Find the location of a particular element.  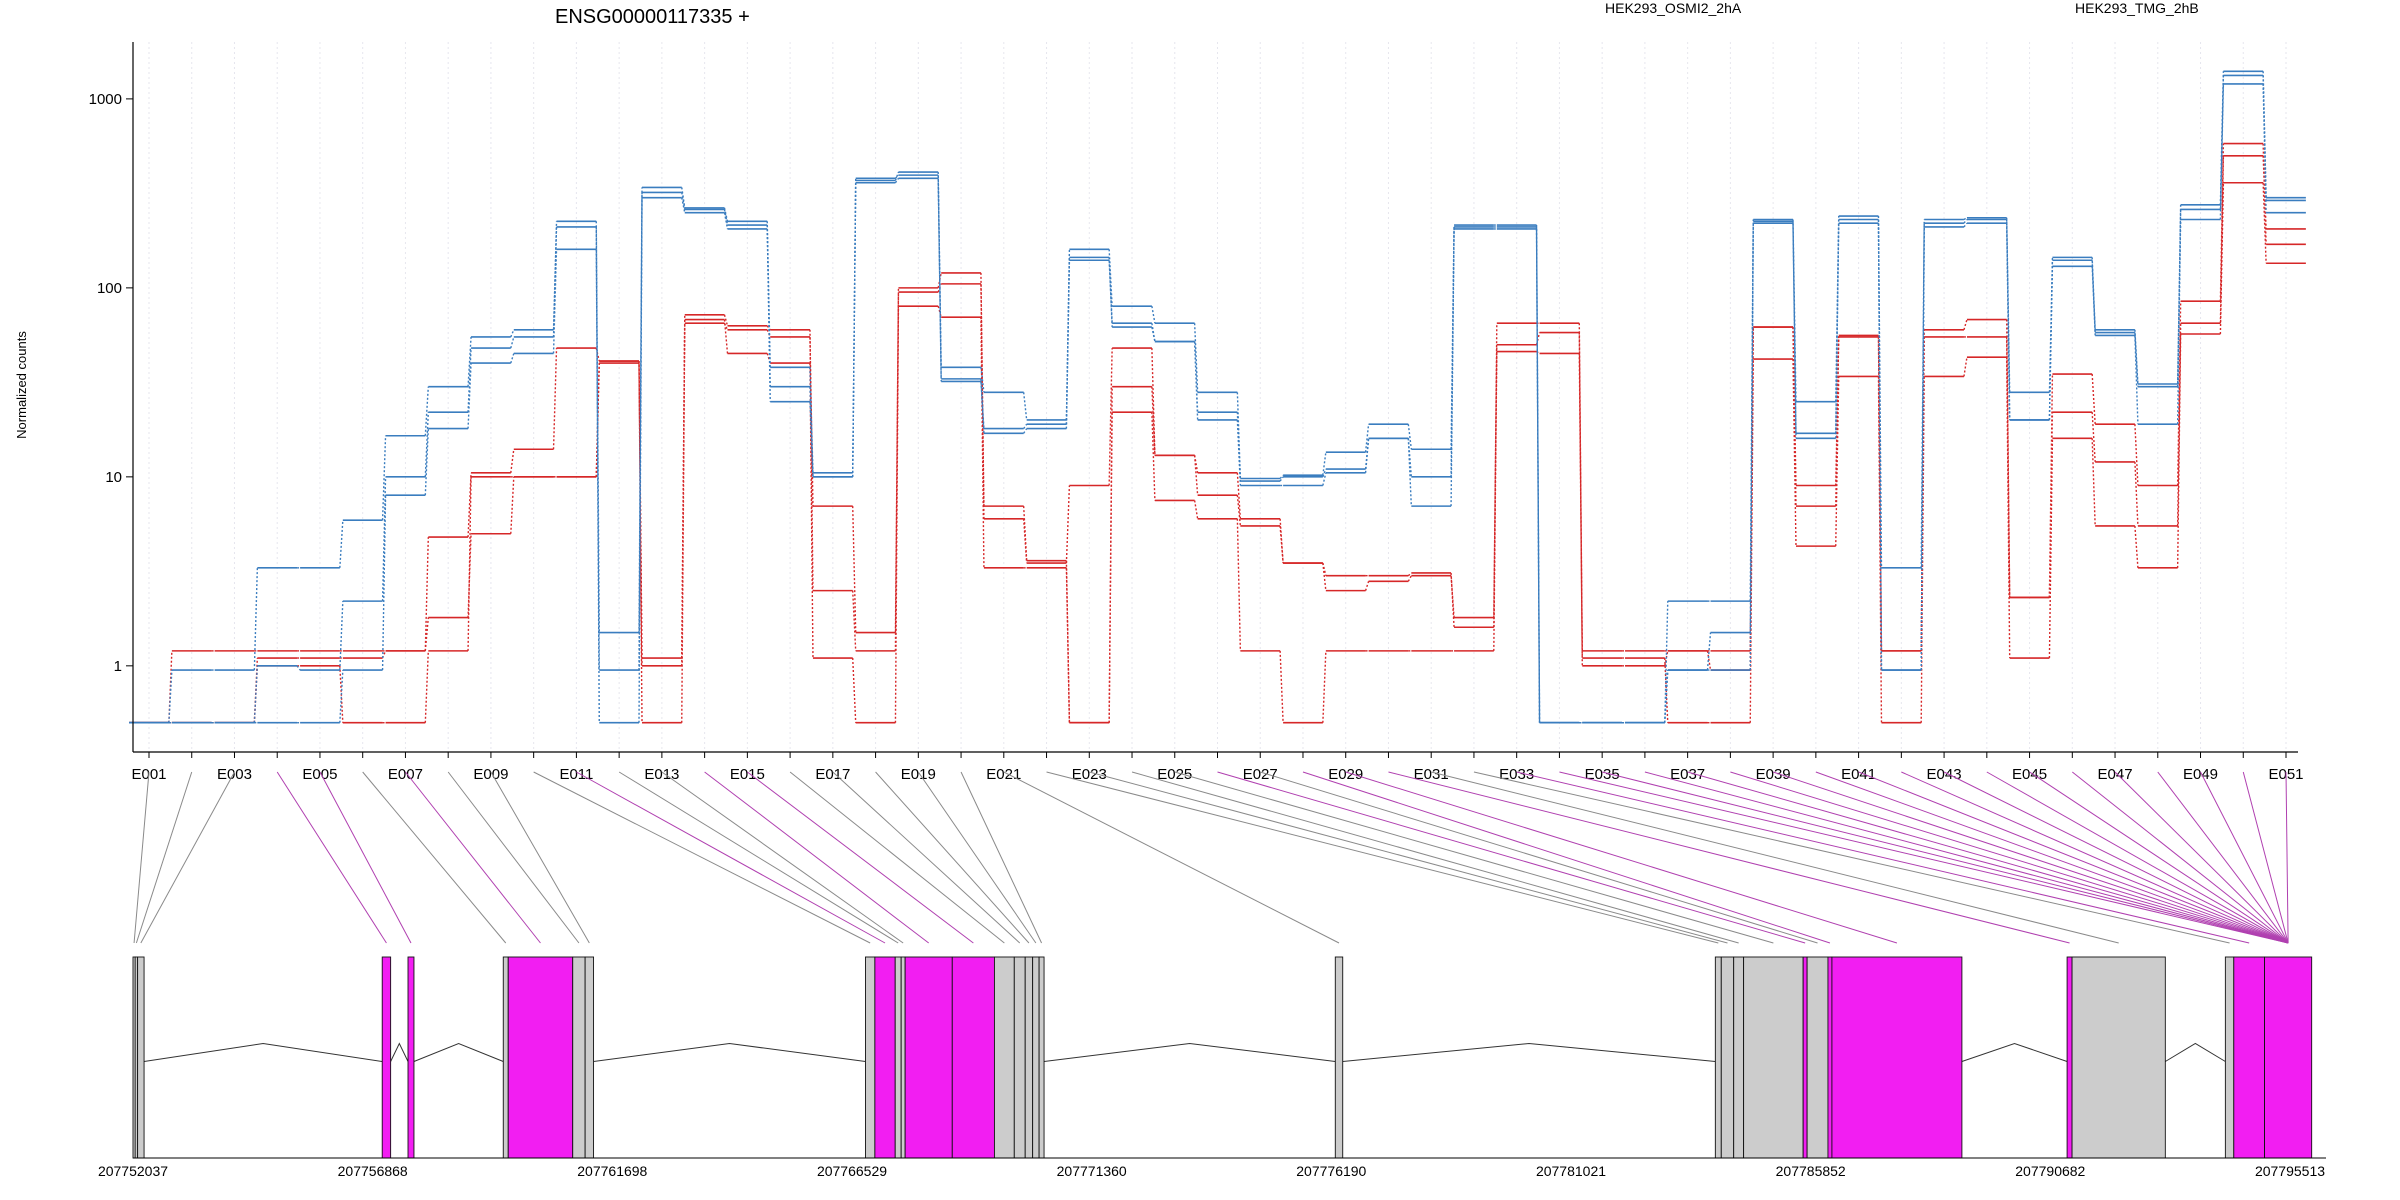

y-tick-label: 100 is located at coordinates (109, 288).